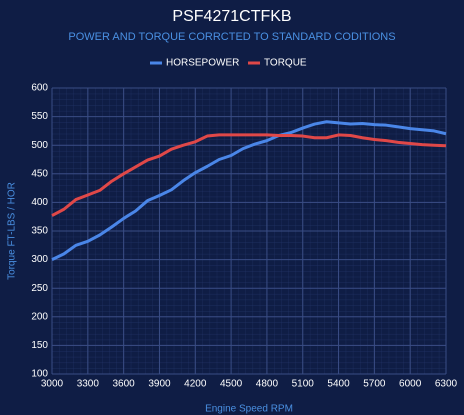 This screenshot has height=415, width=464. Describe the element at coordinates (39, 173) in the screenshot. I see `y-tick-label: 450` at that location.